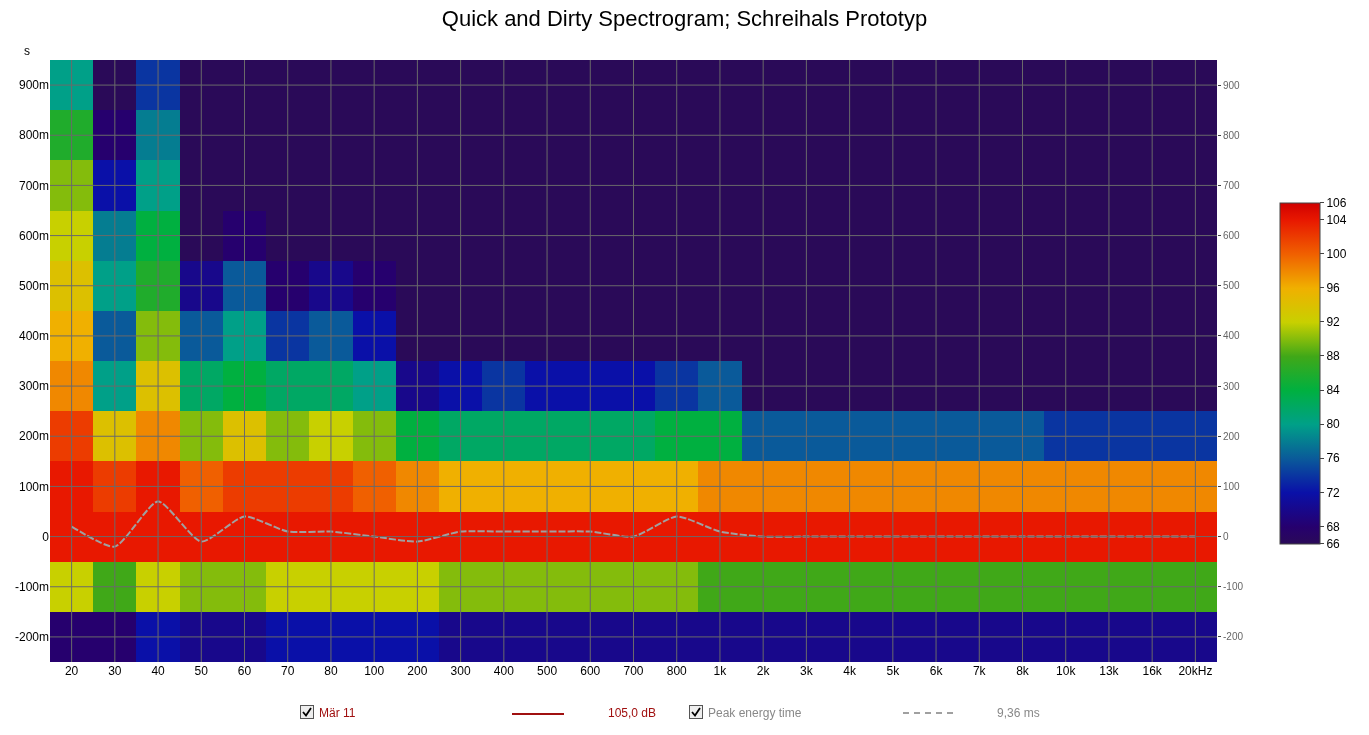 The height and width of the screenshot is (735, 1369). What do you see at coordinates (1152, 671) in the screenshot?
I see `x-tick-label: 16k` at bounding box center [1152, 671].